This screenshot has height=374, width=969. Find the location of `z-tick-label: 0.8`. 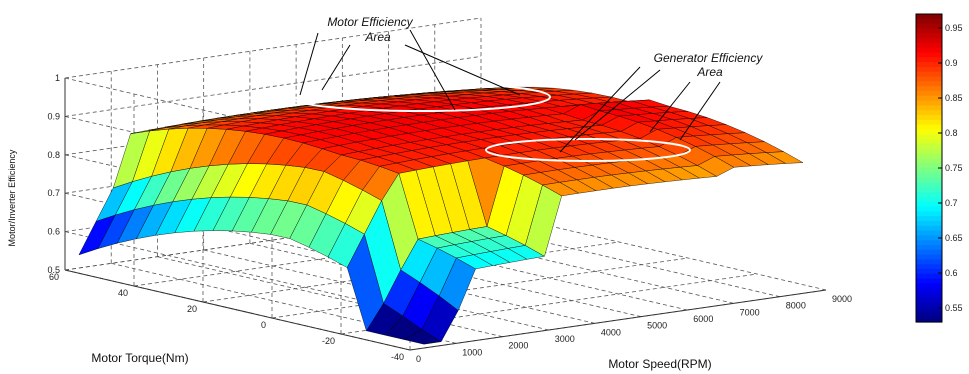

z-tick-label: 0.8 is located at coordinates (53, 155).